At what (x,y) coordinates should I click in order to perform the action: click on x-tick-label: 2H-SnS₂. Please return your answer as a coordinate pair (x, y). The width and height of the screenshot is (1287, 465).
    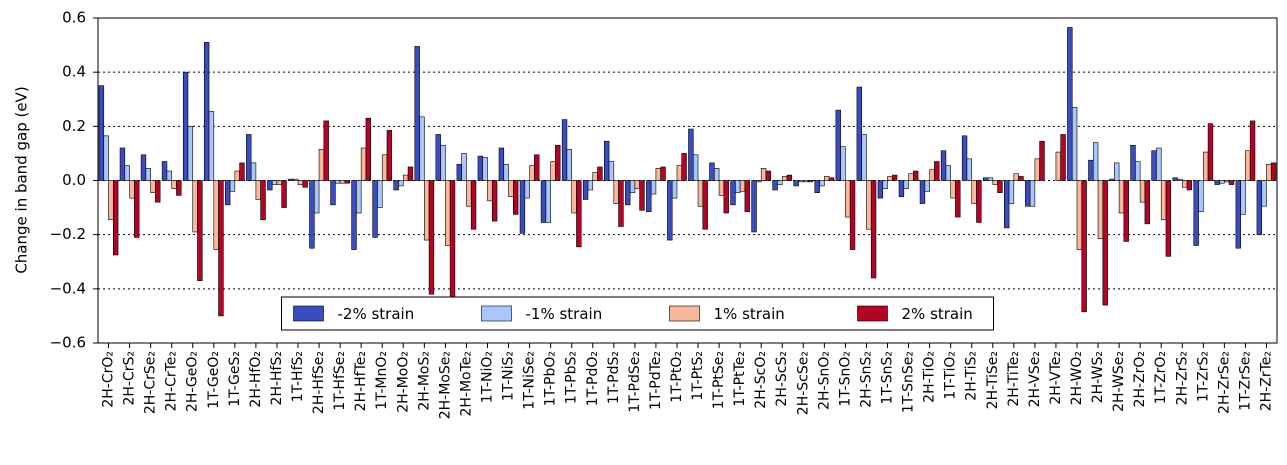
    Looking at the image, I should click on (866, 379).